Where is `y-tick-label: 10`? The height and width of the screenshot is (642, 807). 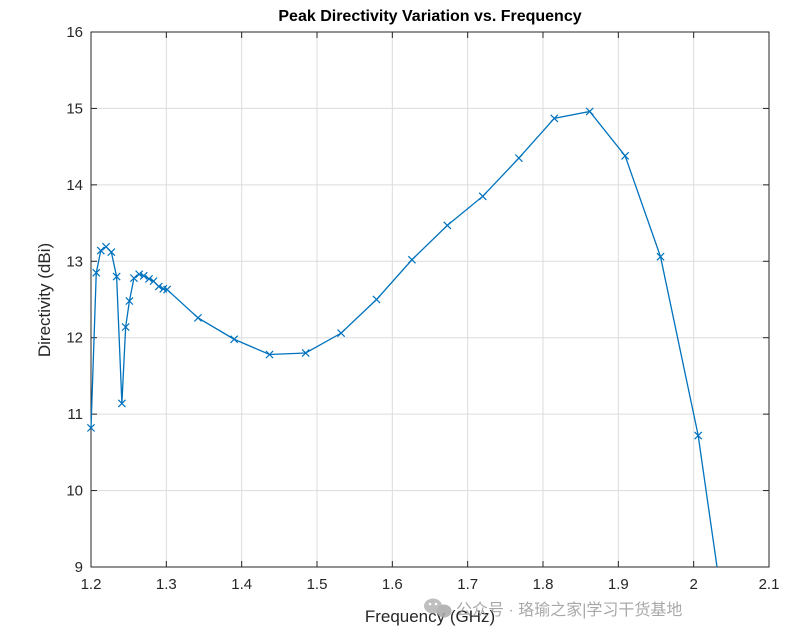 y-tick-label: 10 is located at coordinates (74, 491).